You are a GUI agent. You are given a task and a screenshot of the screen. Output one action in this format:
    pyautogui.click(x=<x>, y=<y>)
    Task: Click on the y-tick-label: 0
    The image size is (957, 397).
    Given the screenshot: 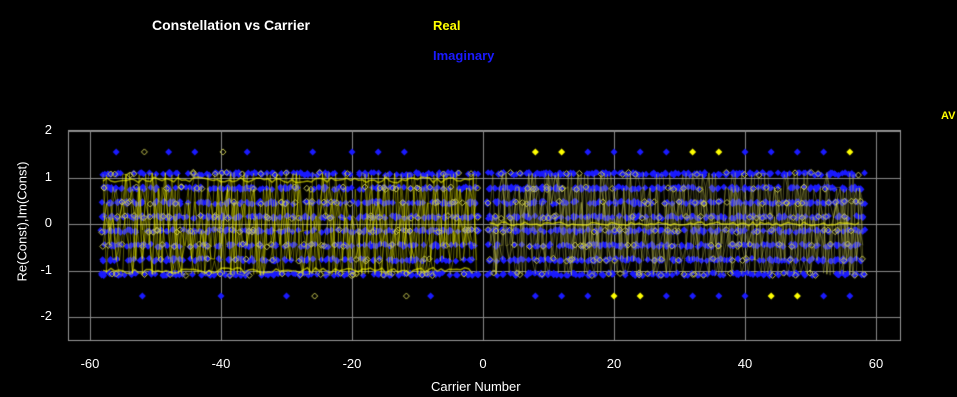 What is the action you would take?
    pyautogui.click(x=48, y=222)
    